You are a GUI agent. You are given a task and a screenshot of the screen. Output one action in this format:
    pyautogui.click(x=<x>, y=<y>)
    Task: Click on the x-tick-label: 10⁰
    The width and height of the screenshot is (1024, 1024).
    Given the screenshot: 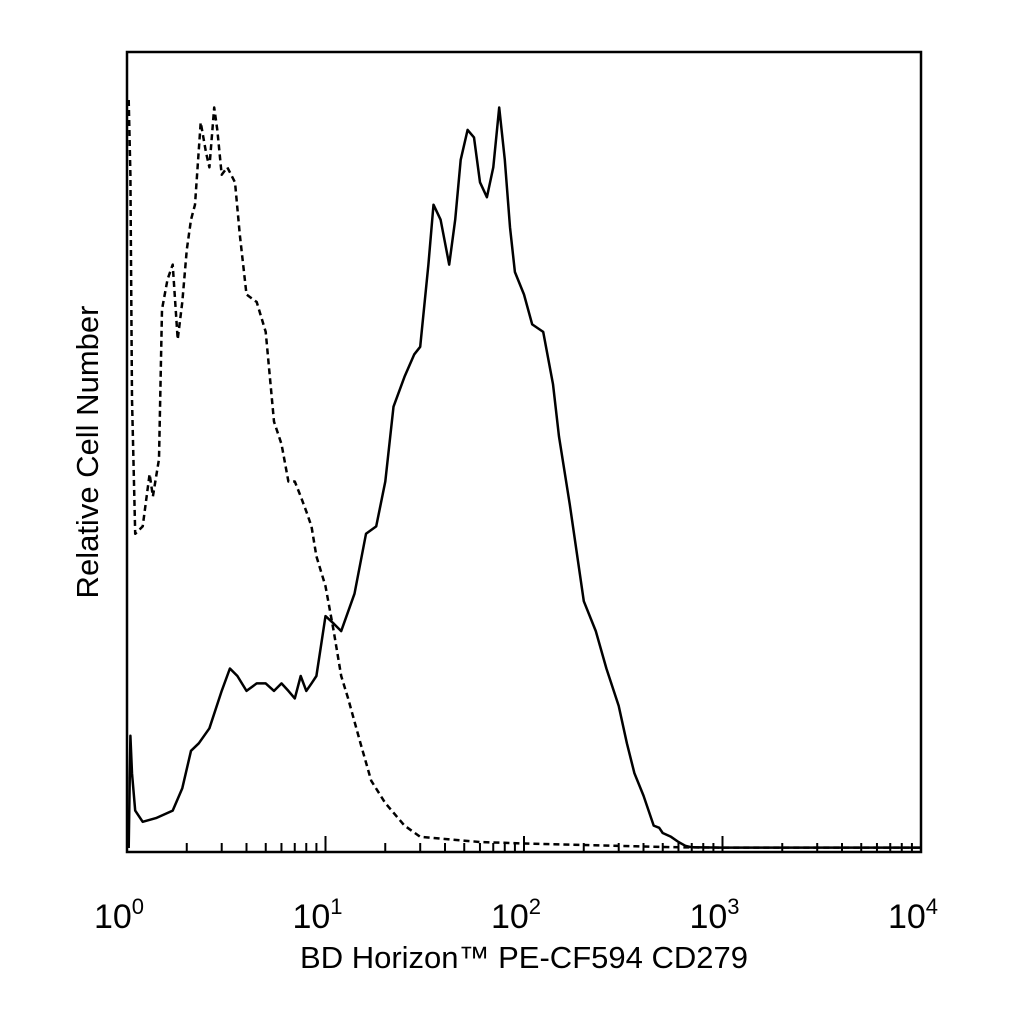 What is the action you would take?
    pyautogui.click(x=119, y=915)
    